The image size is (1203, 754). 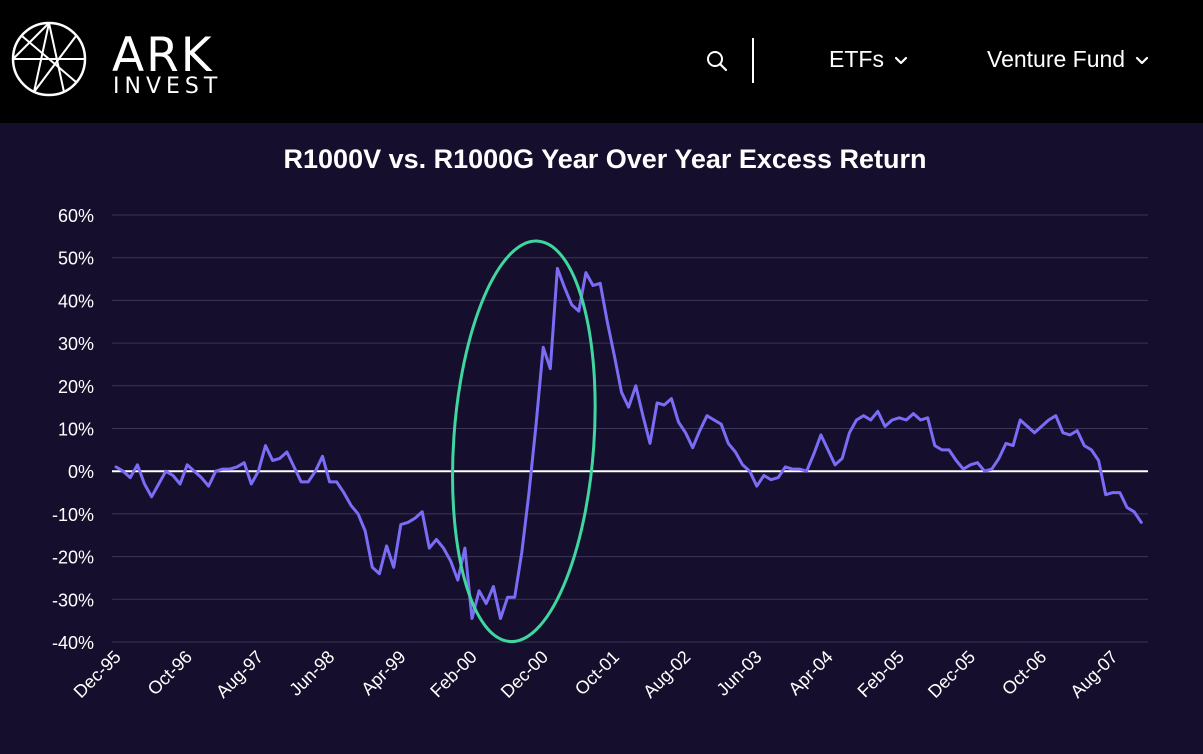 What do you see at coordinates (951, 674) in the screenshot?
I see `x-tick-label: Dec-05` at bounding box center [951, 674].